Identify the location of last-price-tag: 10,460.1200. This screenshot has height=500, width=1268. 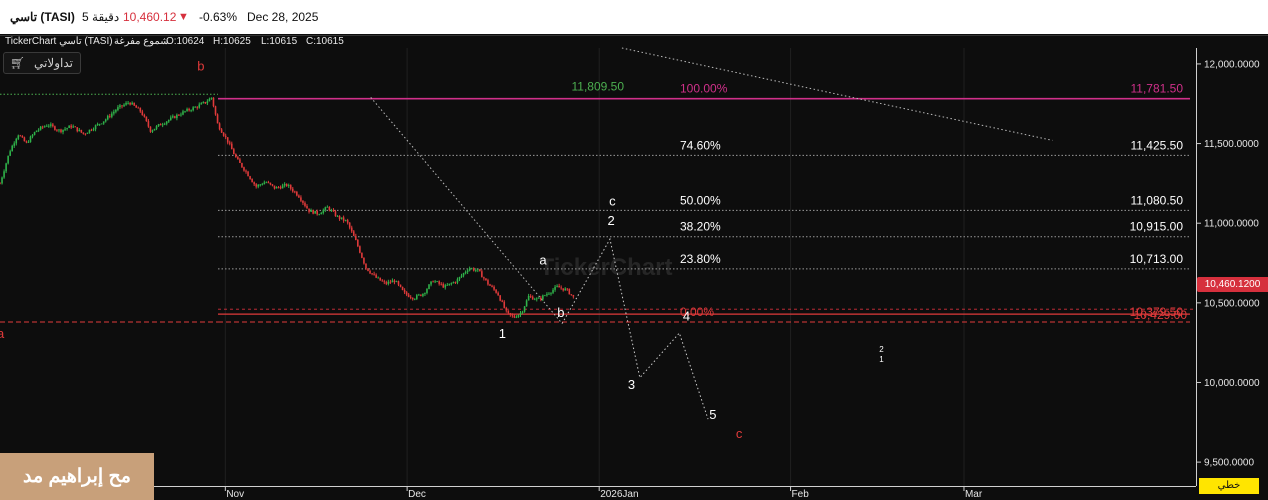
(1232, 284).